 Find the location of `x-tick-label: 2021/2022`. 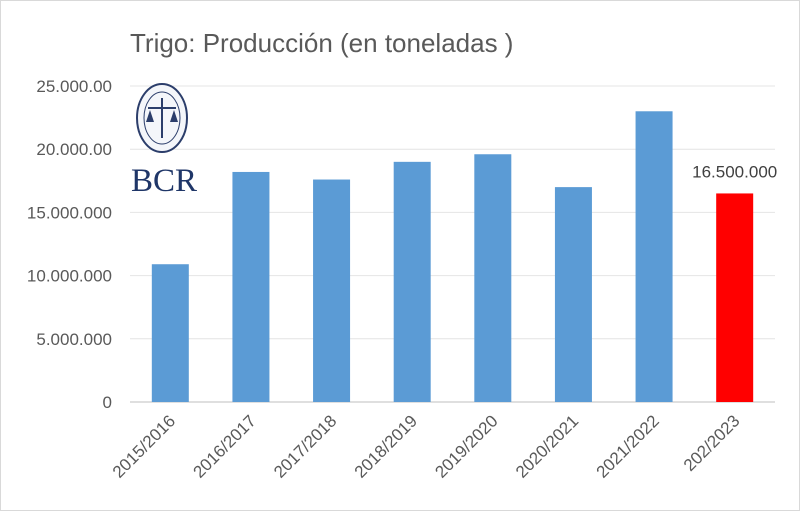

x-tick-label: 2021/2022 is located at coordinates (628, 446).